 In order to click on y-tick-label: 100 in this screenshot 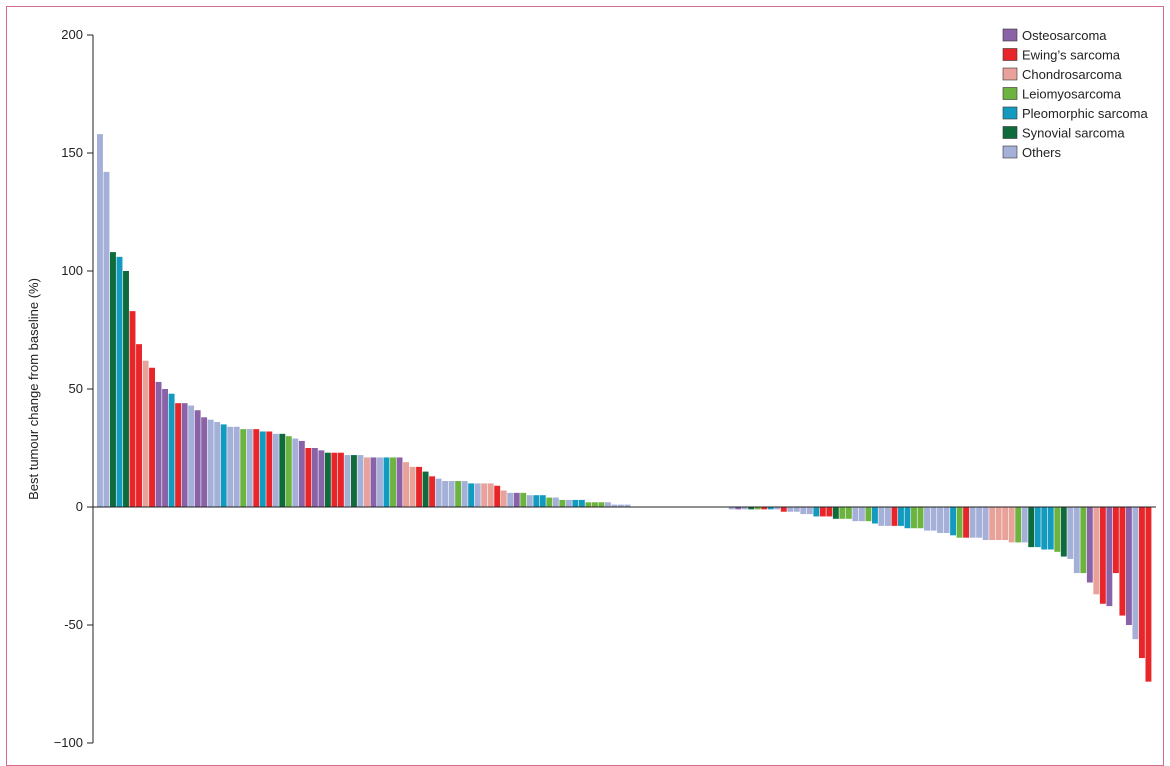, I will do `click(72, 270)`.